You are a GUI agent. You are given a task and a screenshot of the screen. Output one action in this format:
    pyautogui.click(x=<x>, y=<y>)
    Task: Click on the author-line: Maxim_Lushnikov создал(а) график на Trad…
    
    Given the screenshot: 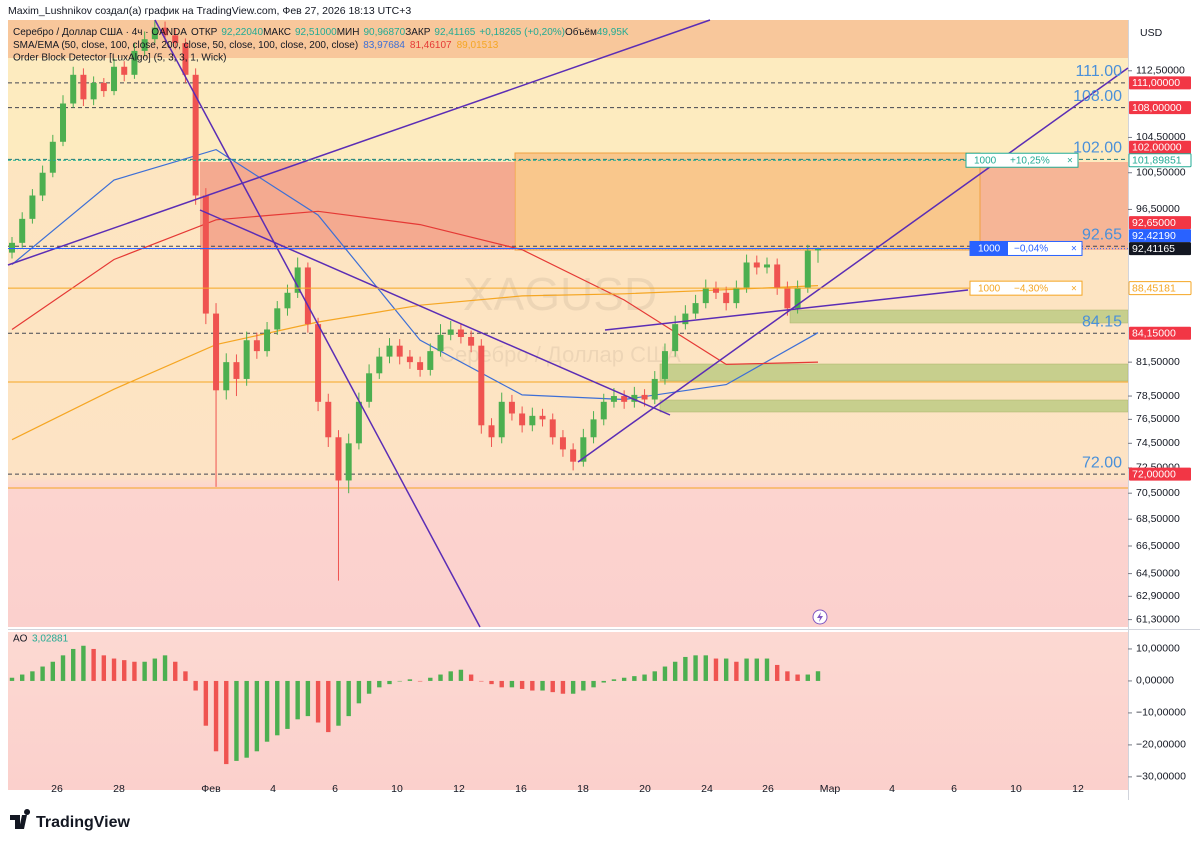 What is the action you would take?
    pyautogui.click(x=209, y=11)
    